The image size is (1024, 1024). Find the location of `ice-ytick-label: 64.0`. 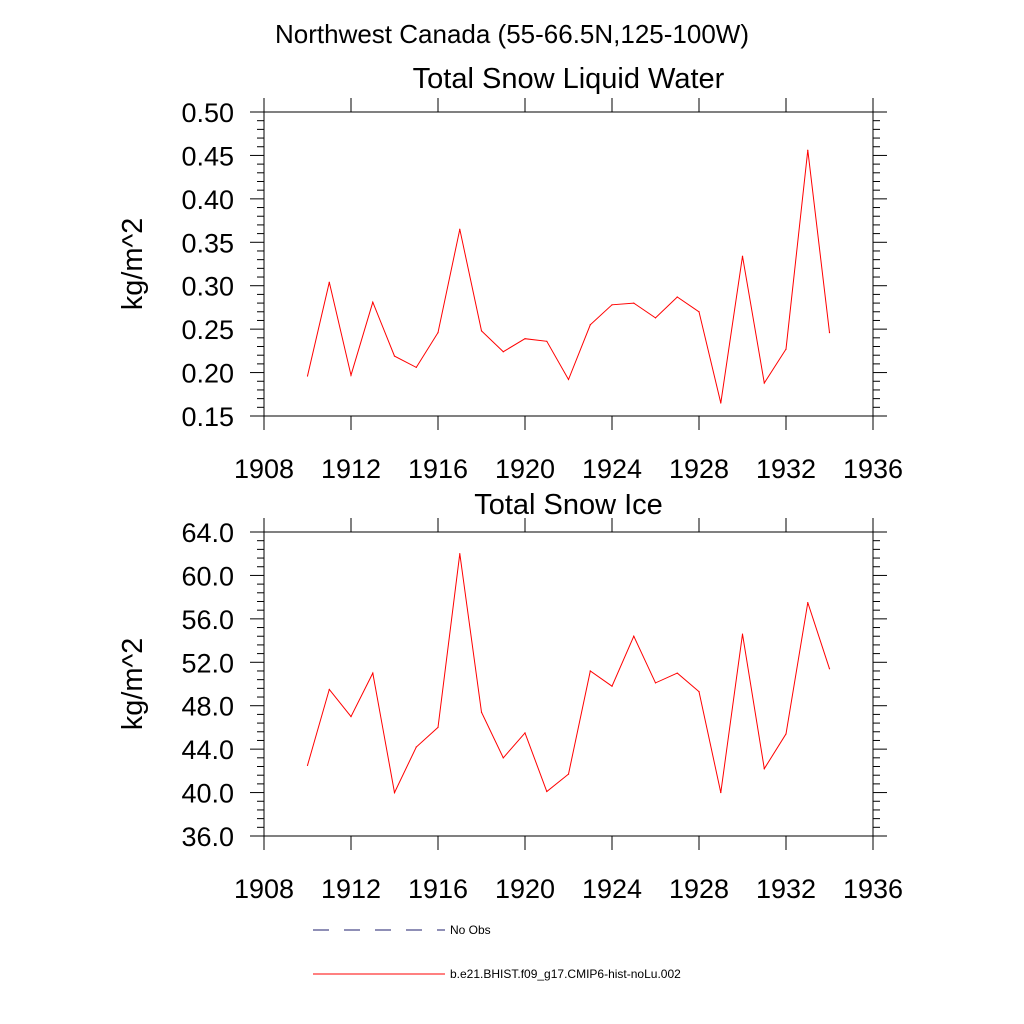

ice-ytick-label: 64.0 is located at coordinates (207, 533).